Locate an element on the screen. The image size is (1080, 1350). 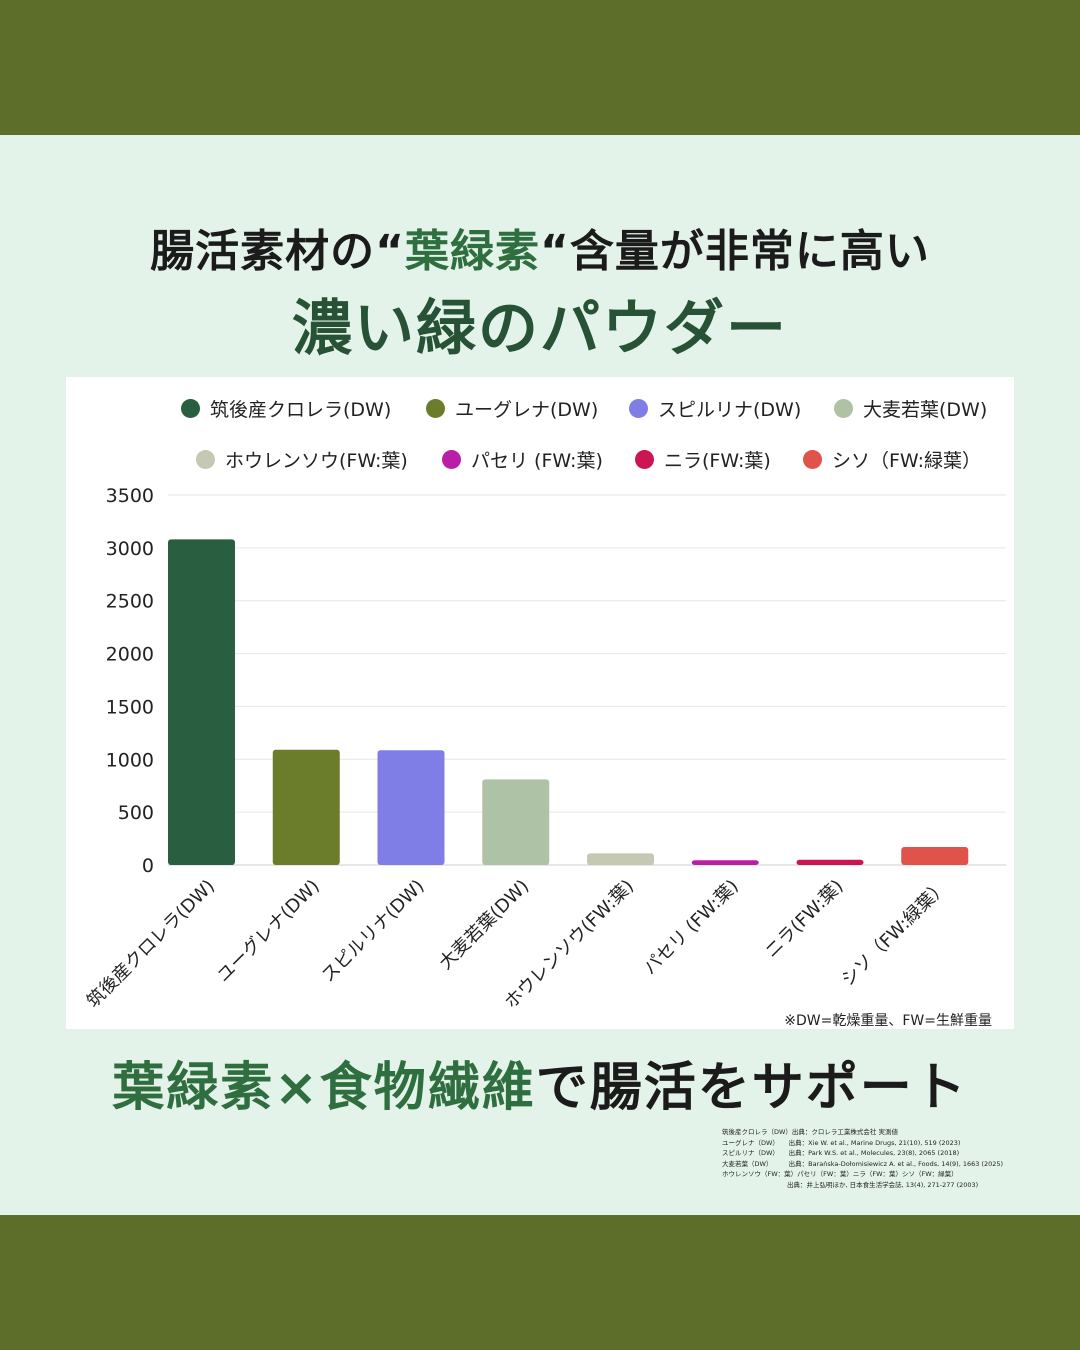
legend-item: ホウレンソウ(FW:葉) is located at coordinates (302, 459).